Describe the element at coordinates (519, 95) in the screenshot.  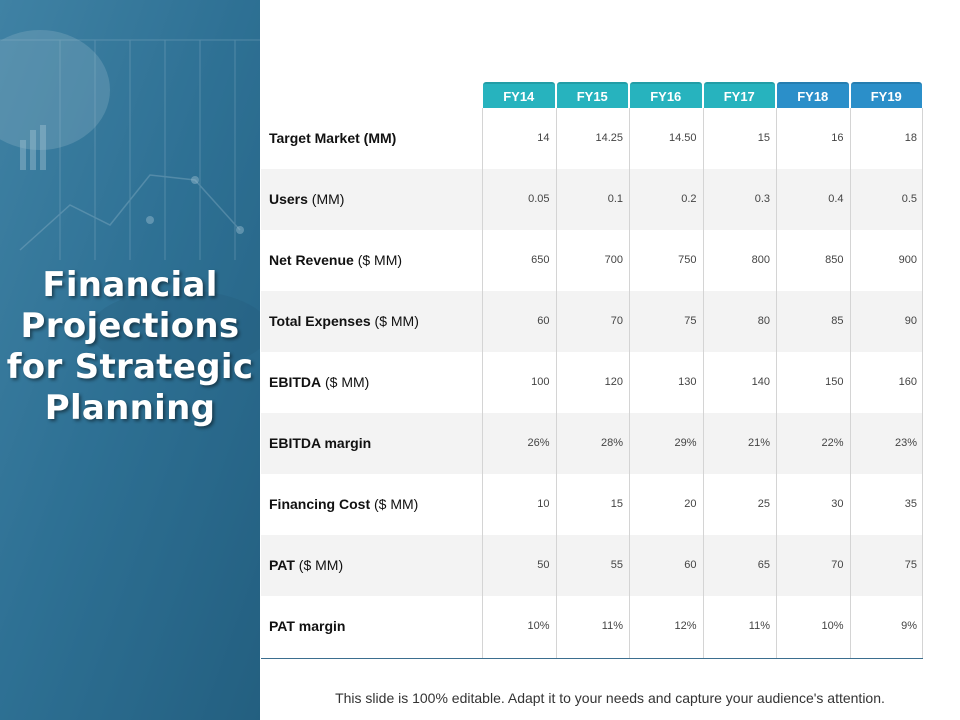
I see `column-header: FY14` at that location.